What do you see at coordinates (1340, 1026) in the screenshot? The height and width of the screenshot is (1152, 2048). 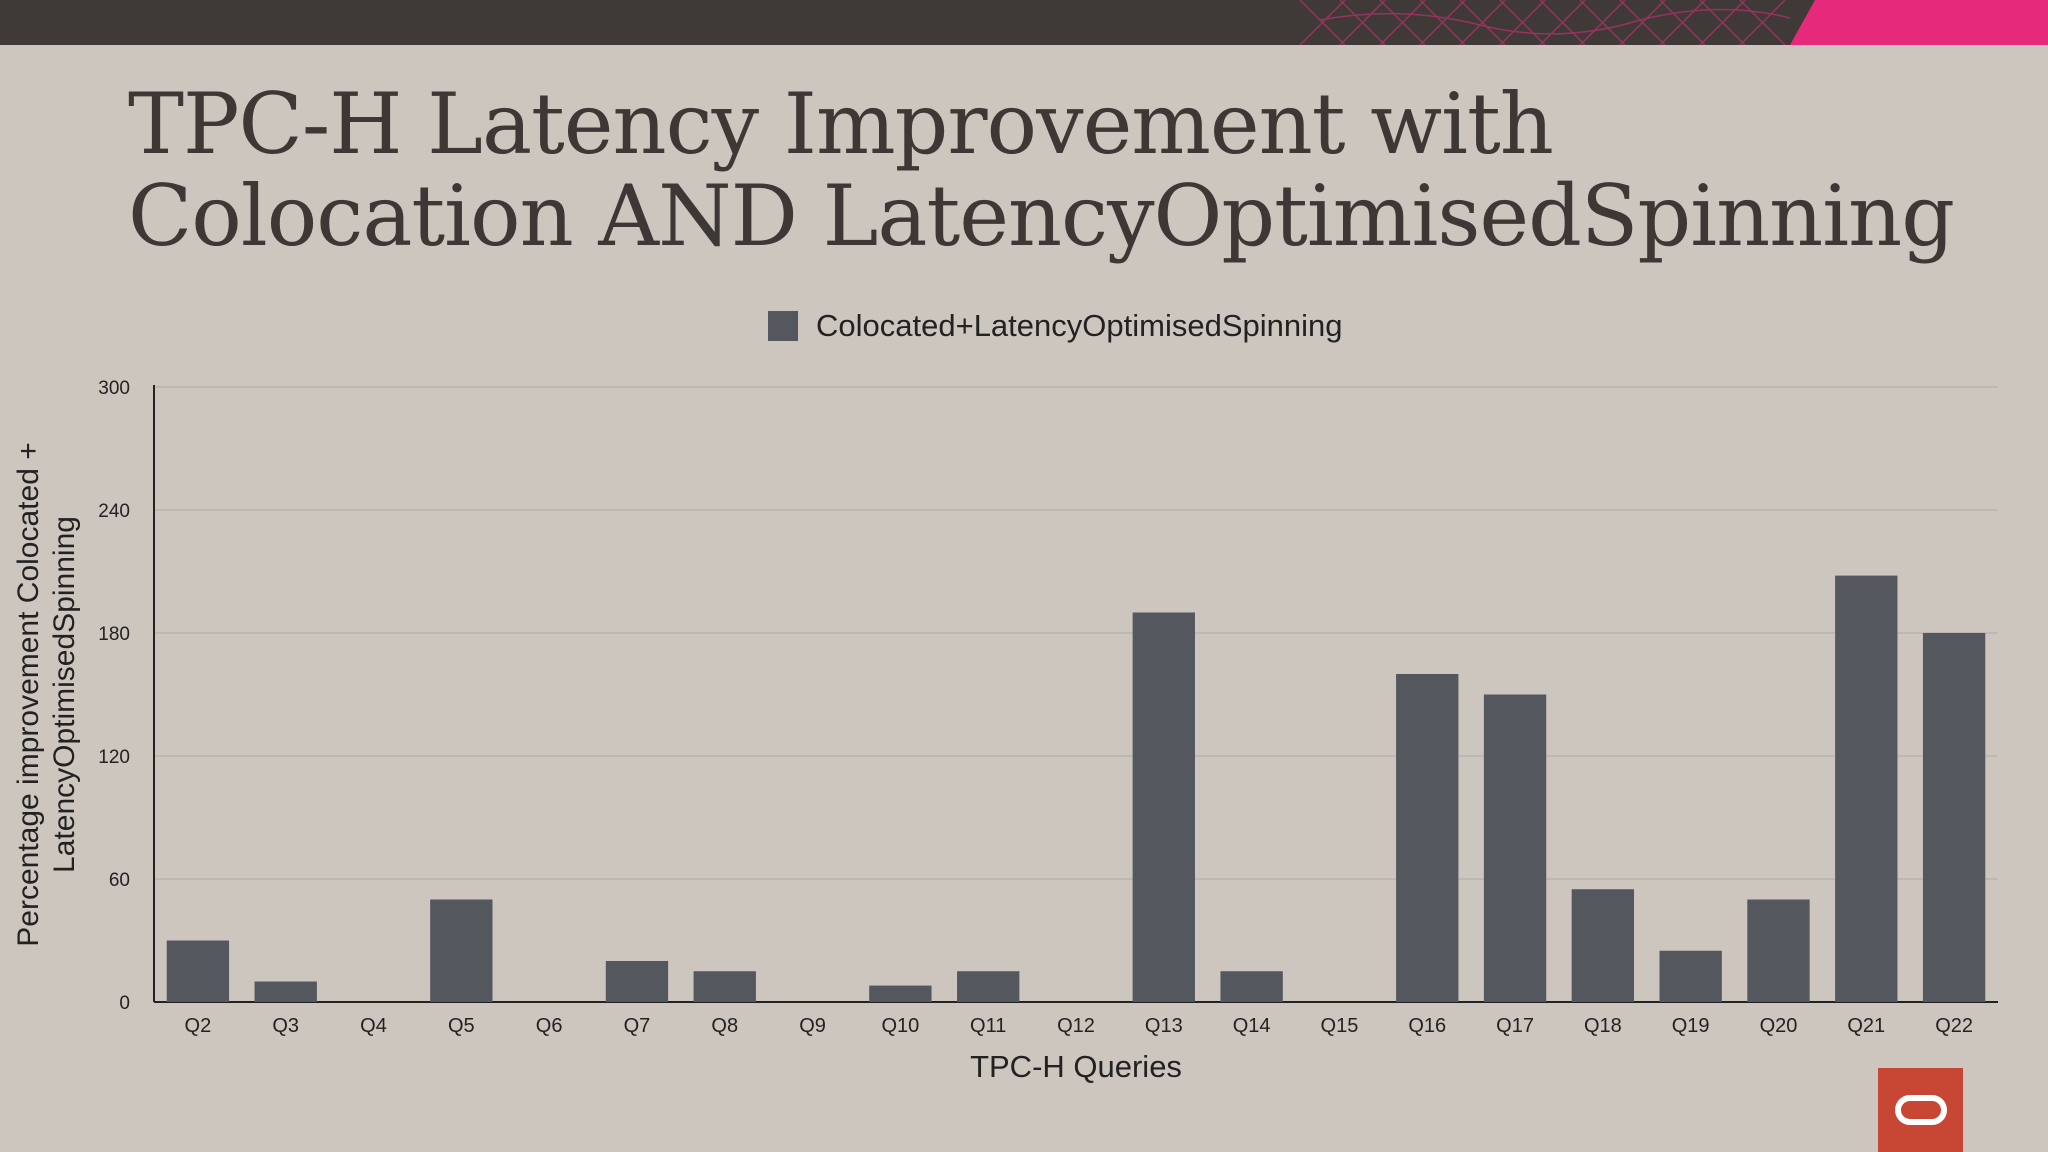 I see `x-tick-label: Q15` at bounding box center [1340, 1026].